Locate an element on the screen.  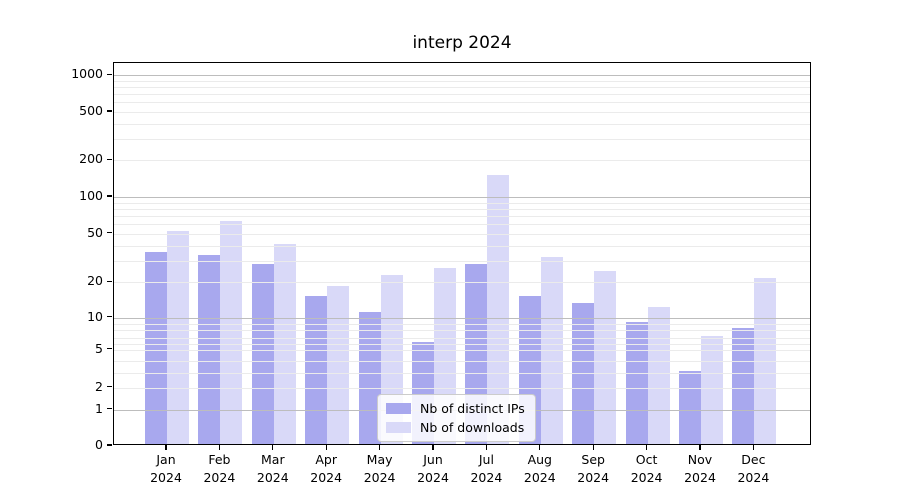
legend-label-distinct-ips: Nb of distinct IPs is located at coordinates (472, 408).